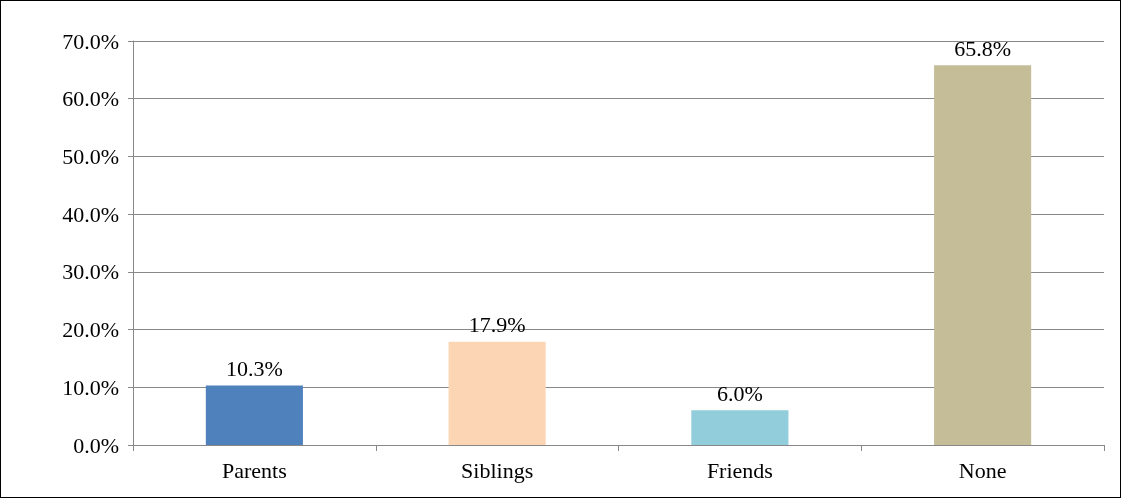  I want to click on x-tick-label: Parents, so click(254, 470).